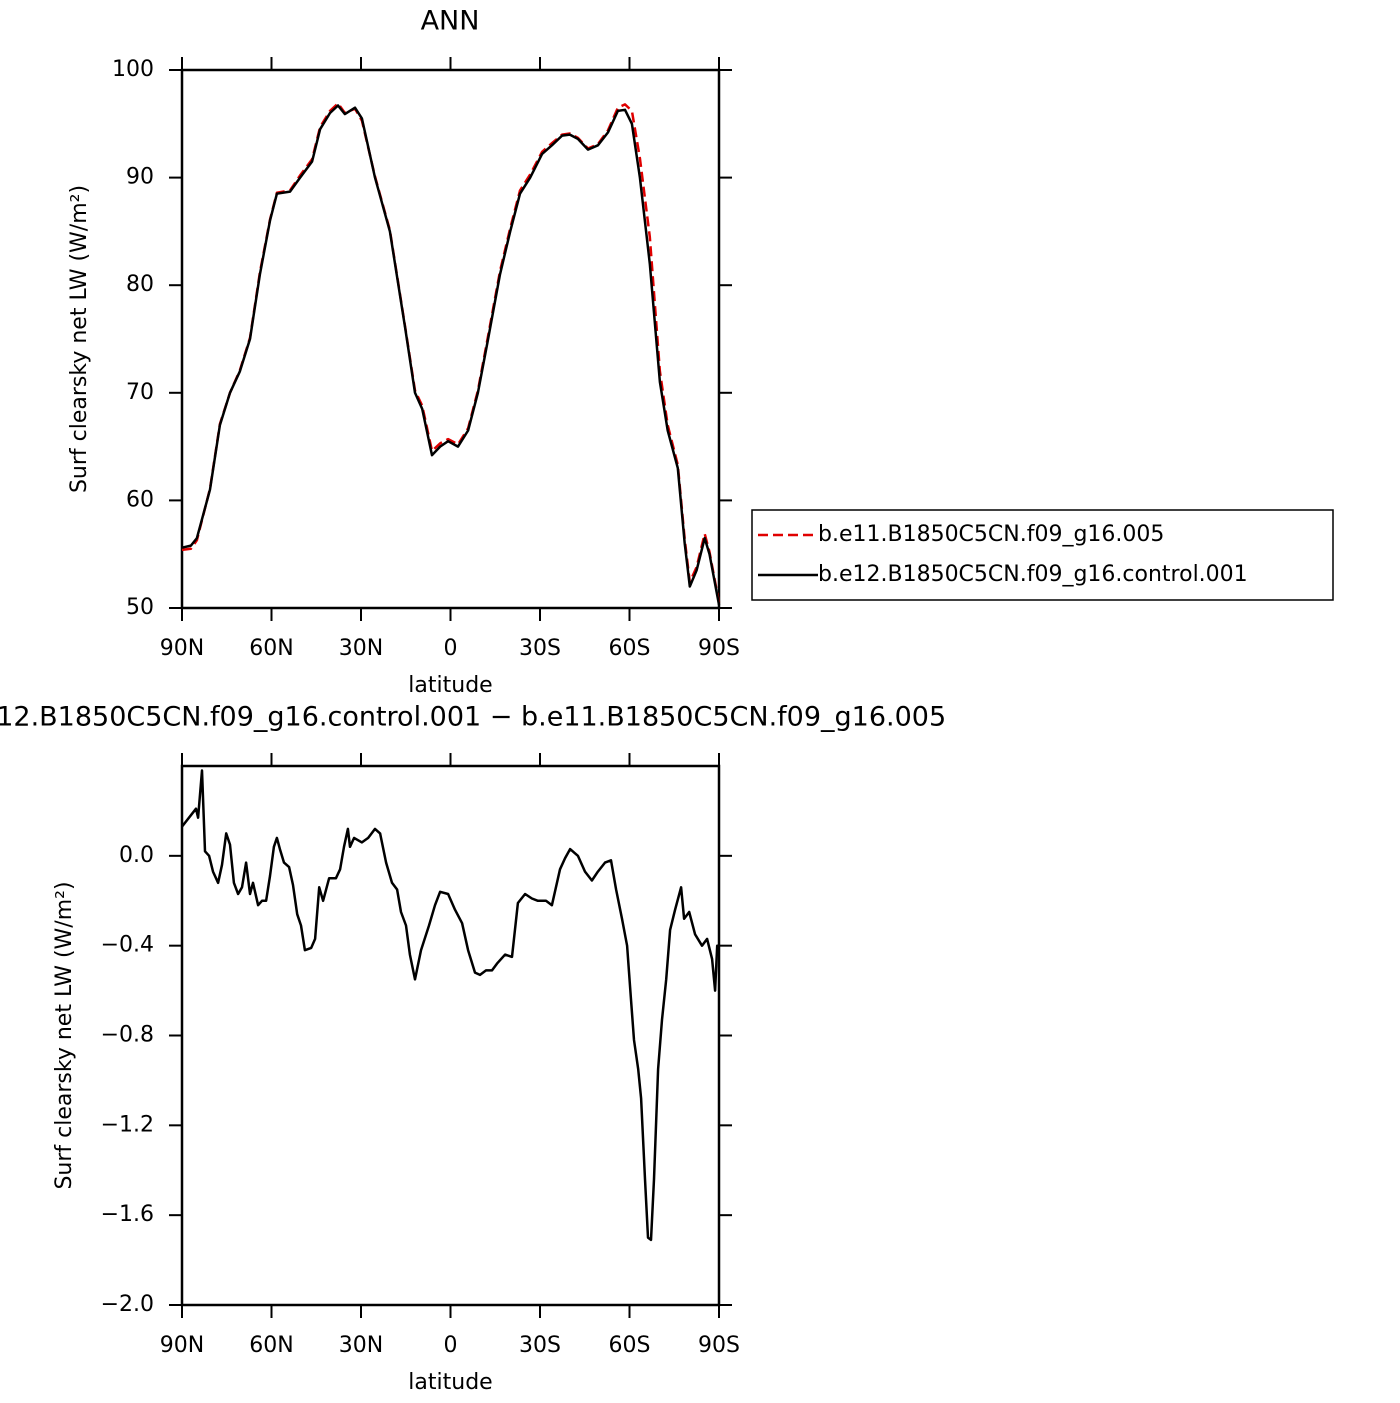 This screenshot has height=1403, width=1400. I want to click on y-tick-label: 80, so click(140, 284).